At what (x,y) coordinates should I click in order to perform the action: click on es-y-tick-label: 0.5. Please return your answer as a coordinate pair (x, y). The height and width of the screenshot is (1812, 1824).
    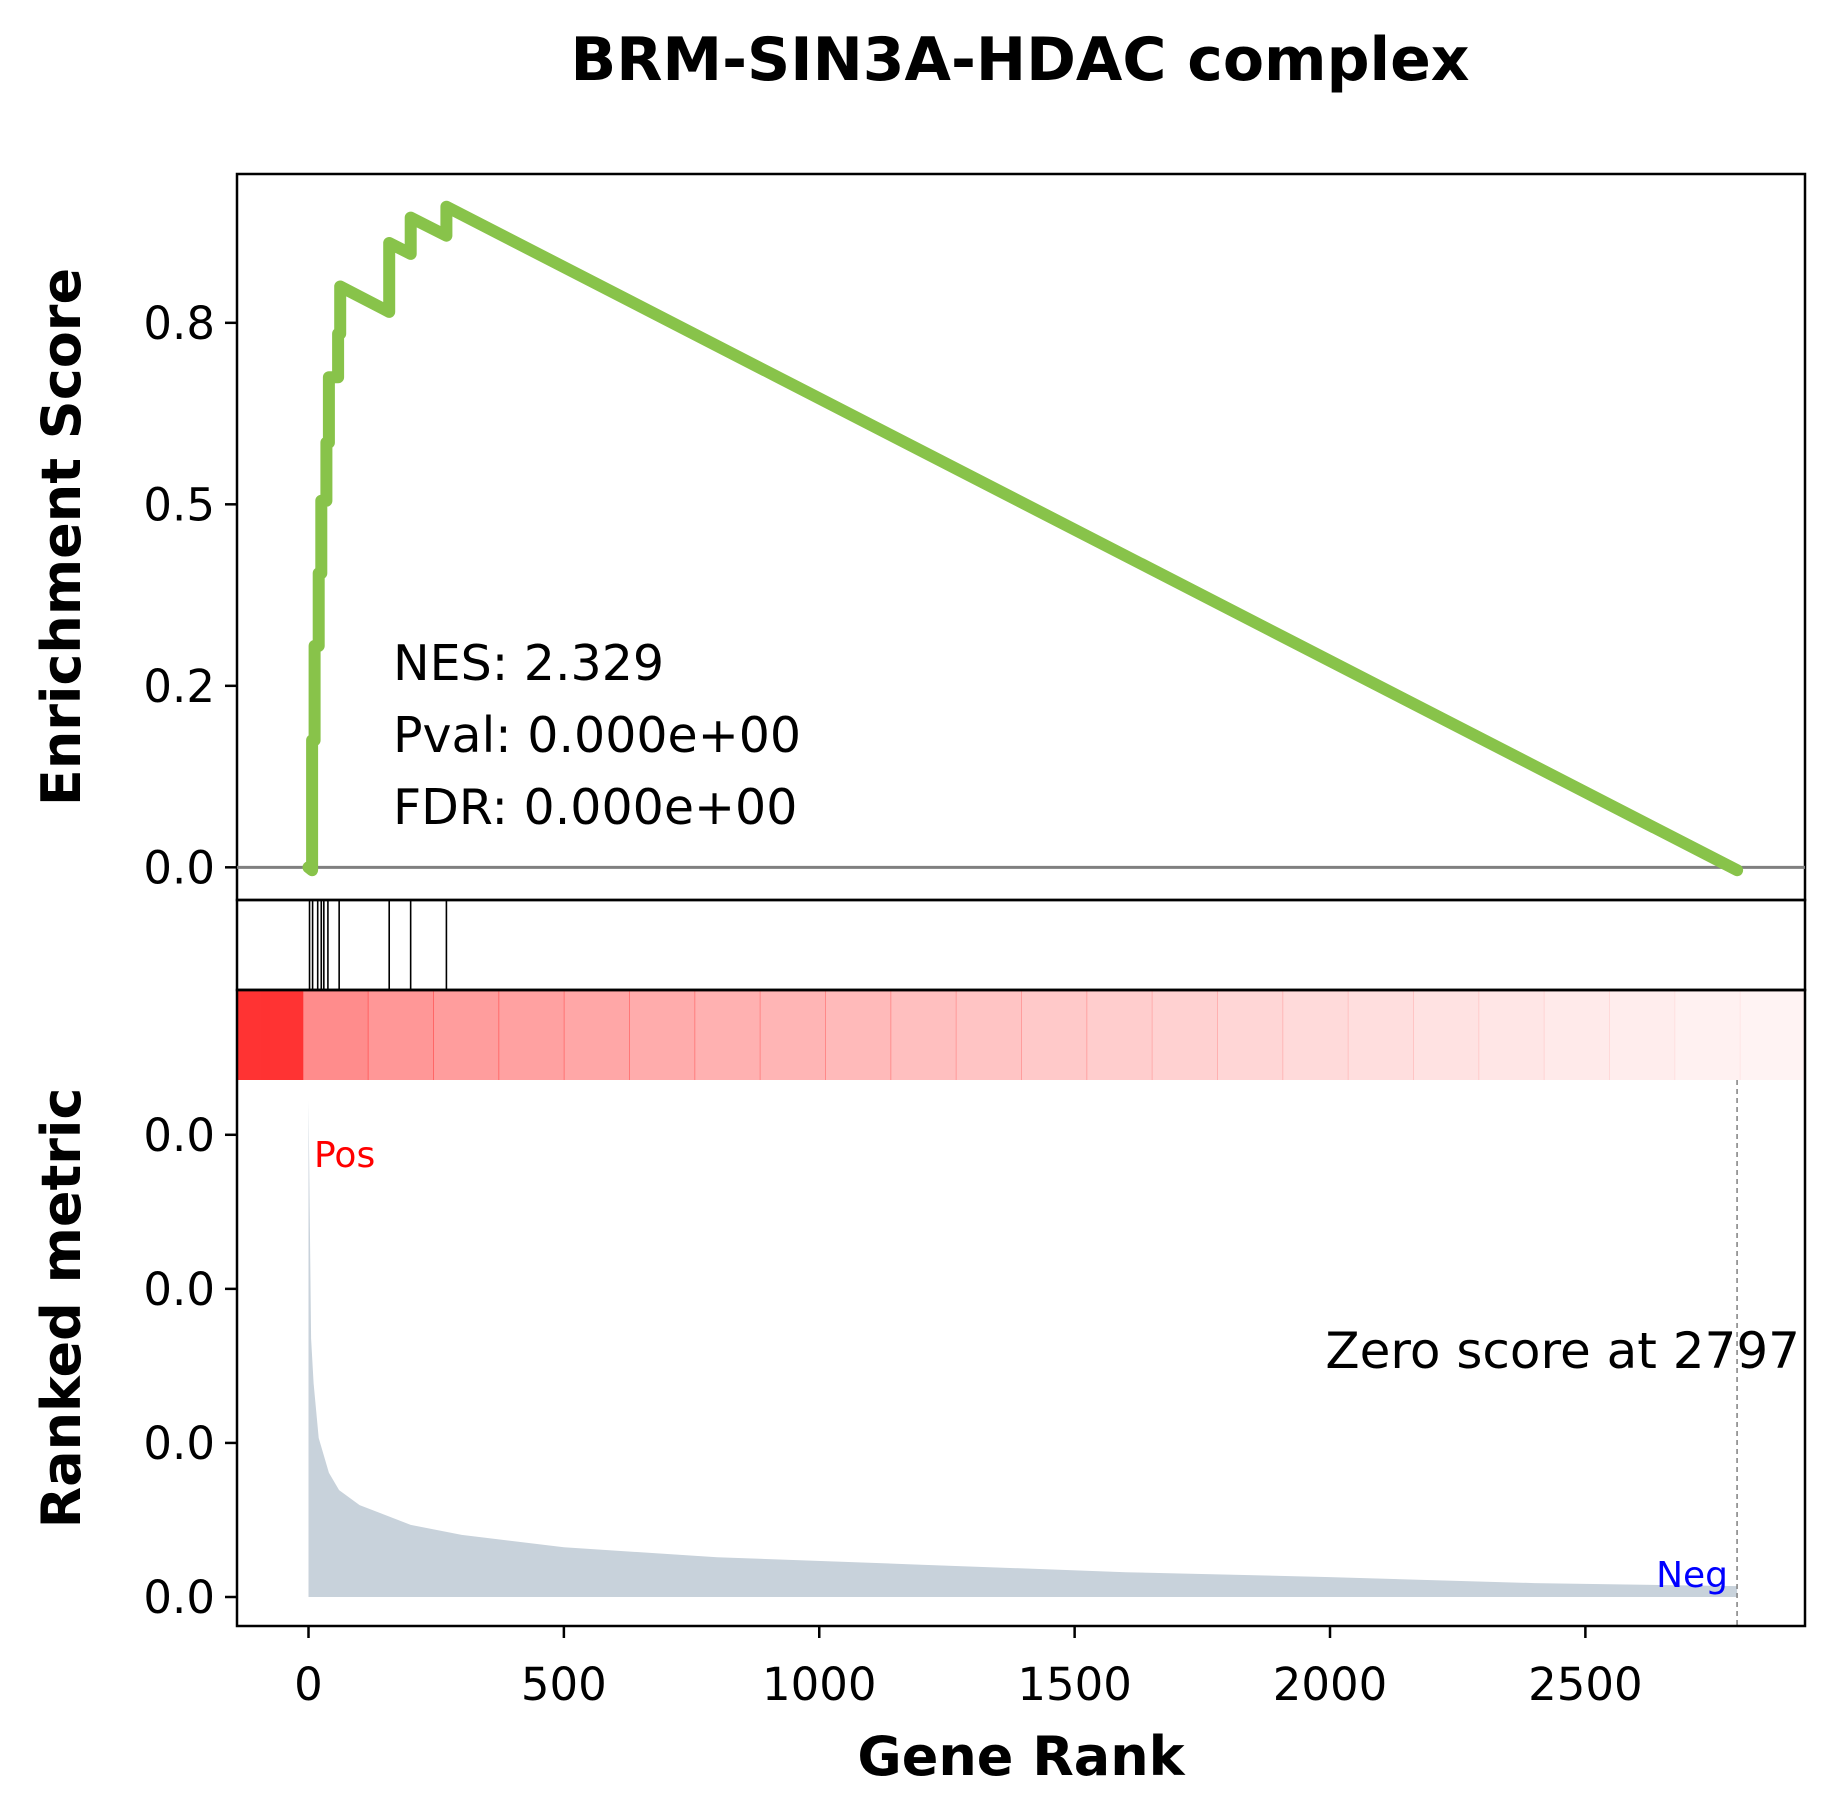
    Looking at the image, I should click on (179, 504).